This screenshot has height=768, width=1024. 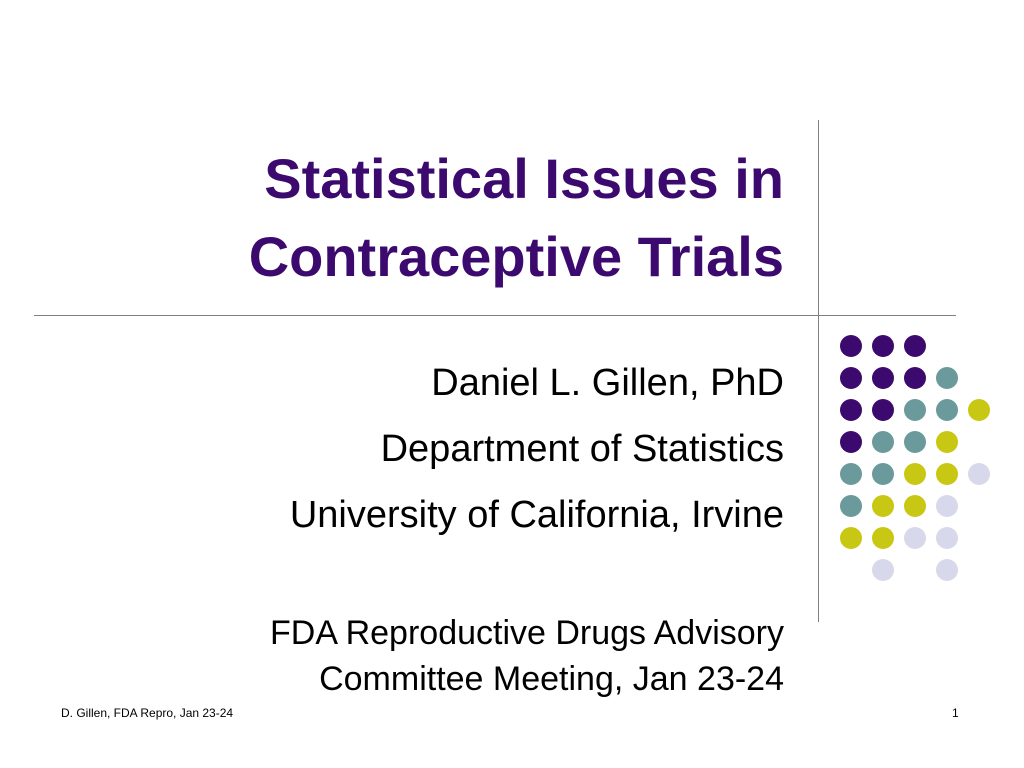 I want to click on horizontal-rule, so click(x=495, y=315).